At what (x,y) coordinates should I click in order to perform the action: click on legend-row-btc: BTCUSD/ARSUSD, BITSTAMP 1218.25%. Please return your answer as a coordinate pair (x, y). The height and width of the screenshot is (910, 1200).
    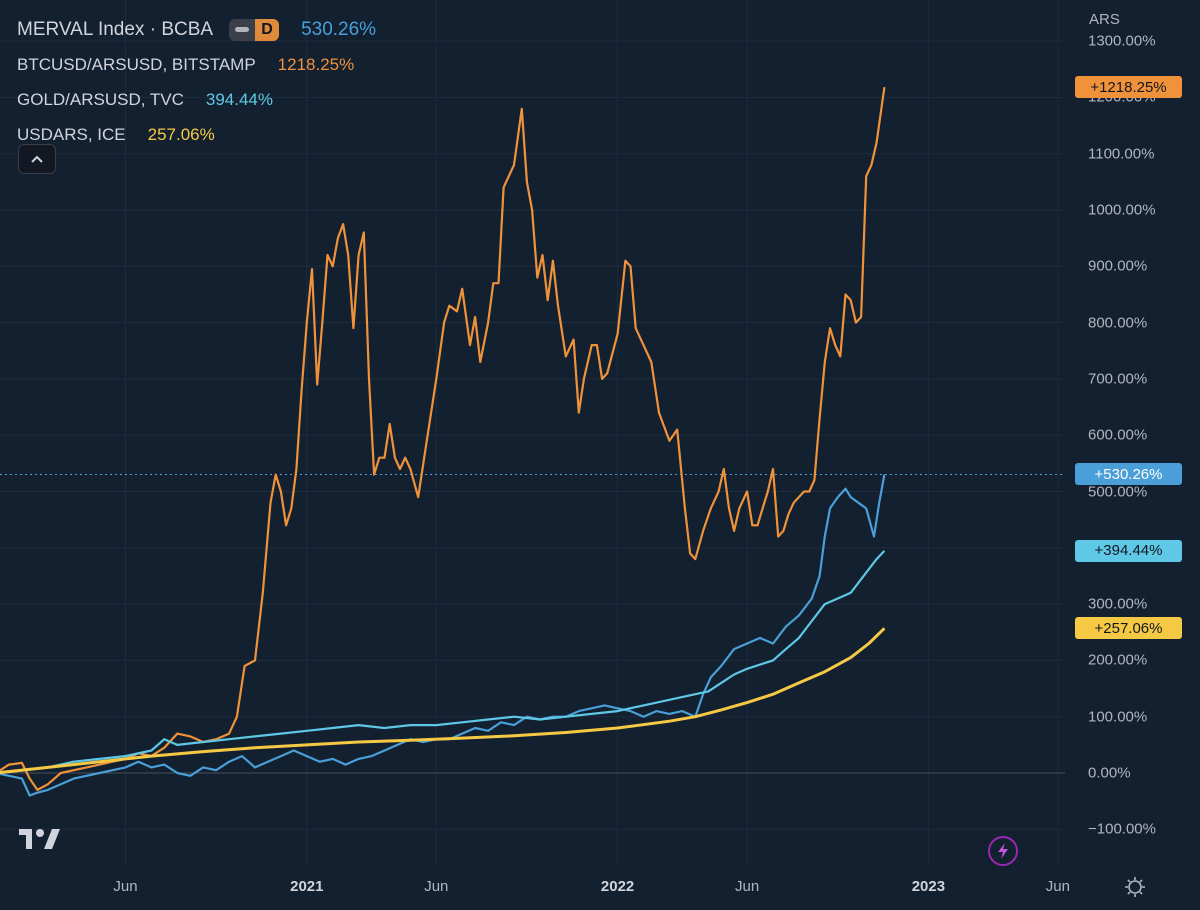
    Looking at the image, I should click on (196, 64).